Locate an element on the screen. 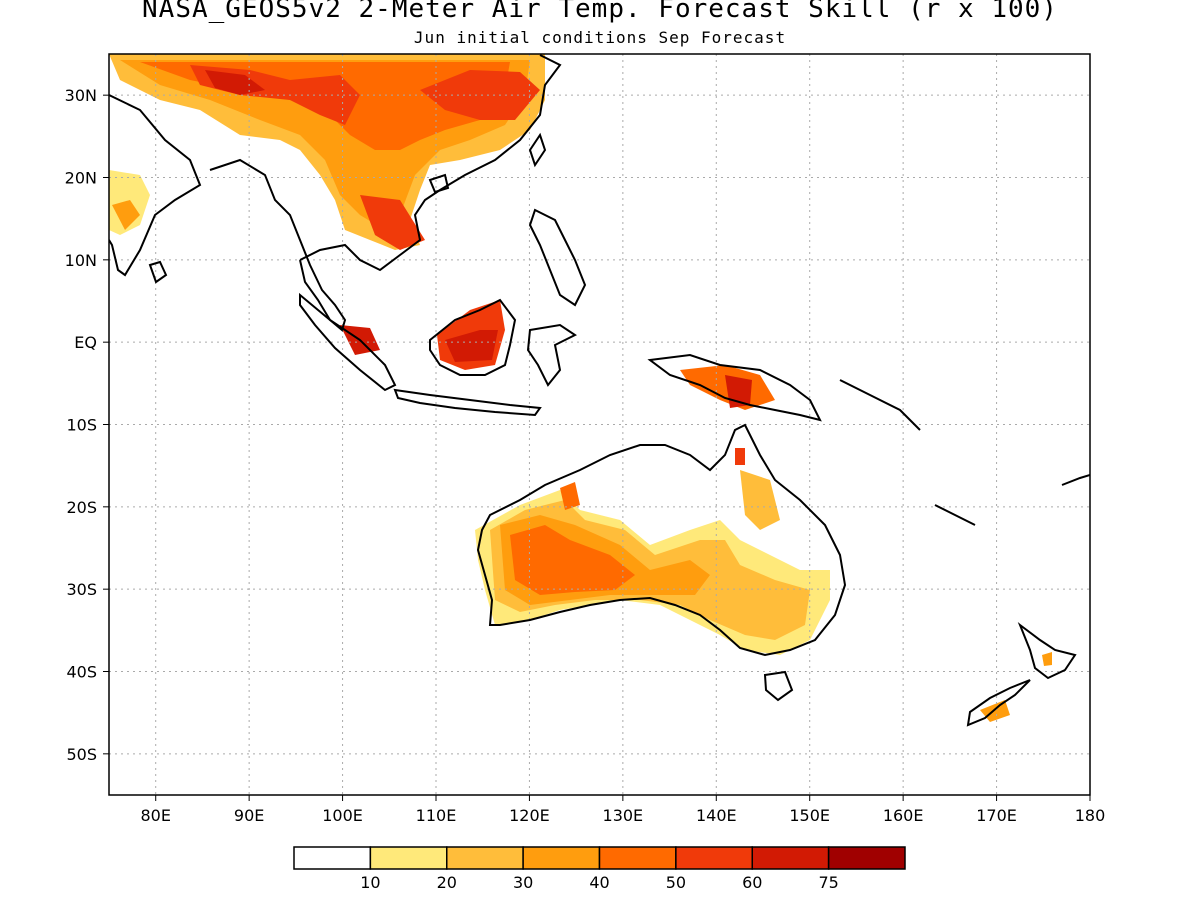 This screenshot has width=1200, height=900. lat-tick-label: 50S is located at coordinates (81, 754).